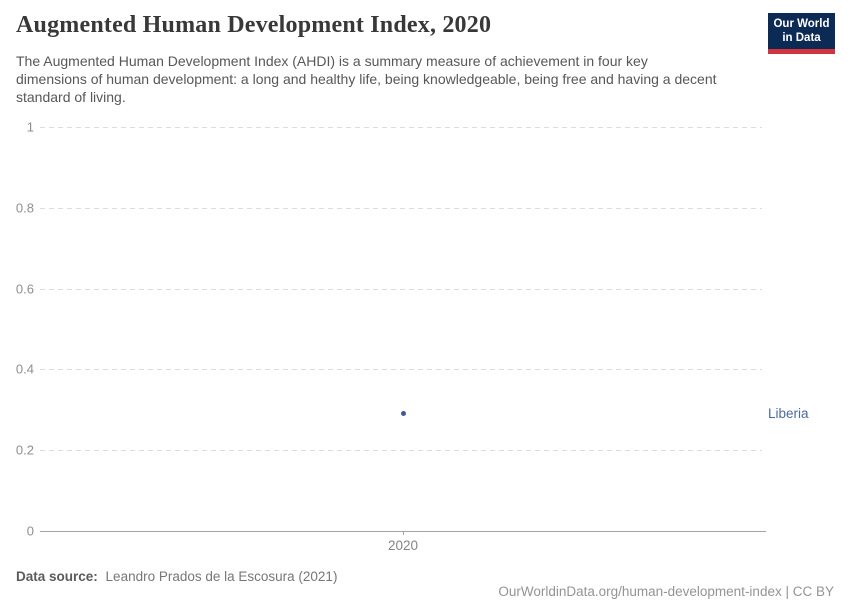 This screenshot has width=850, height=600. What do you see at coordinates (24, 289) in the screenshot?
I see `y-tick-label: 0.6` at bounding box center [24, 289].